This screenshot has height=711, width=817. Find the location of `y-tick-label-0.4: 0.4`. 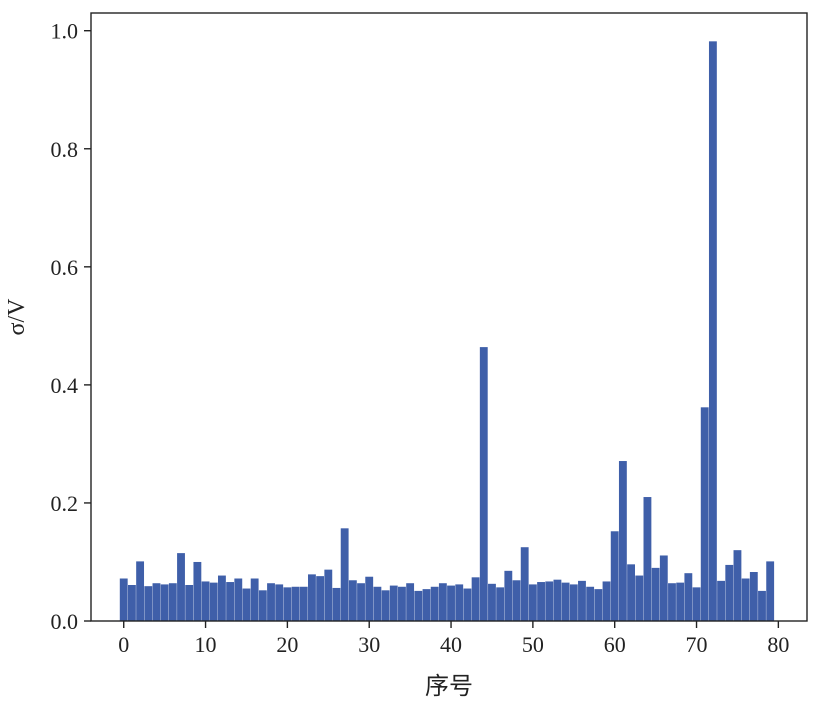

y-tick-label-0.4: 0.4 is located at coordinates (65, 385).